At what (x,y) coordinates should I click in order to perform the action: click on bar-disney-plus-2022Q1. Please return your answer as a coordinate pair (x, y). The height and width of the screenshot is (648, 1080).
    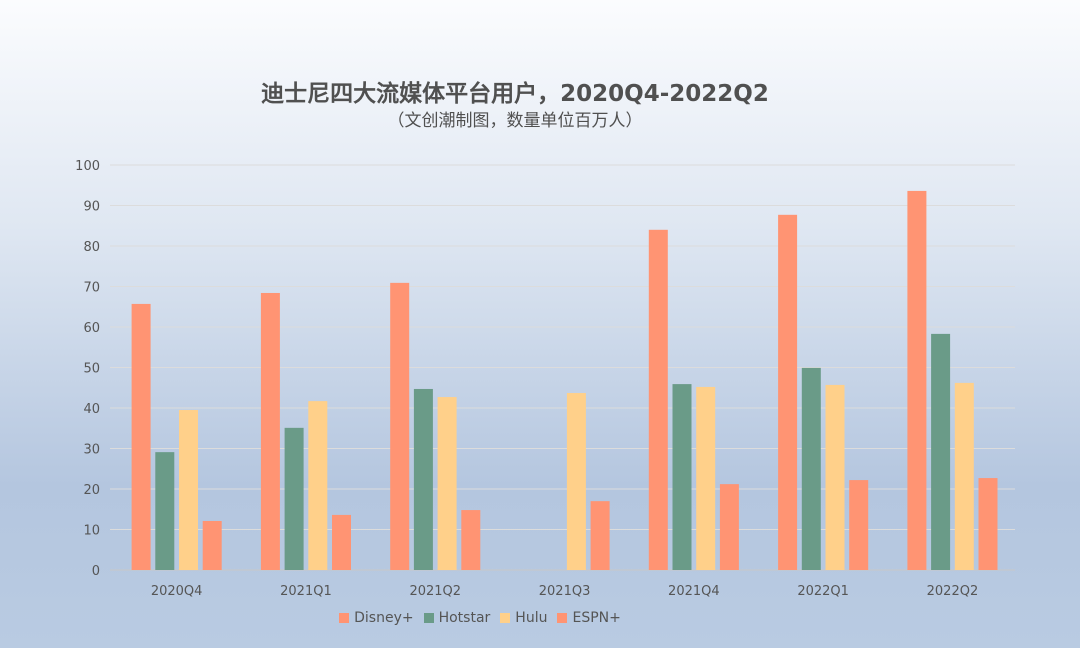
    Looking at the image, I should click on (788, 392).